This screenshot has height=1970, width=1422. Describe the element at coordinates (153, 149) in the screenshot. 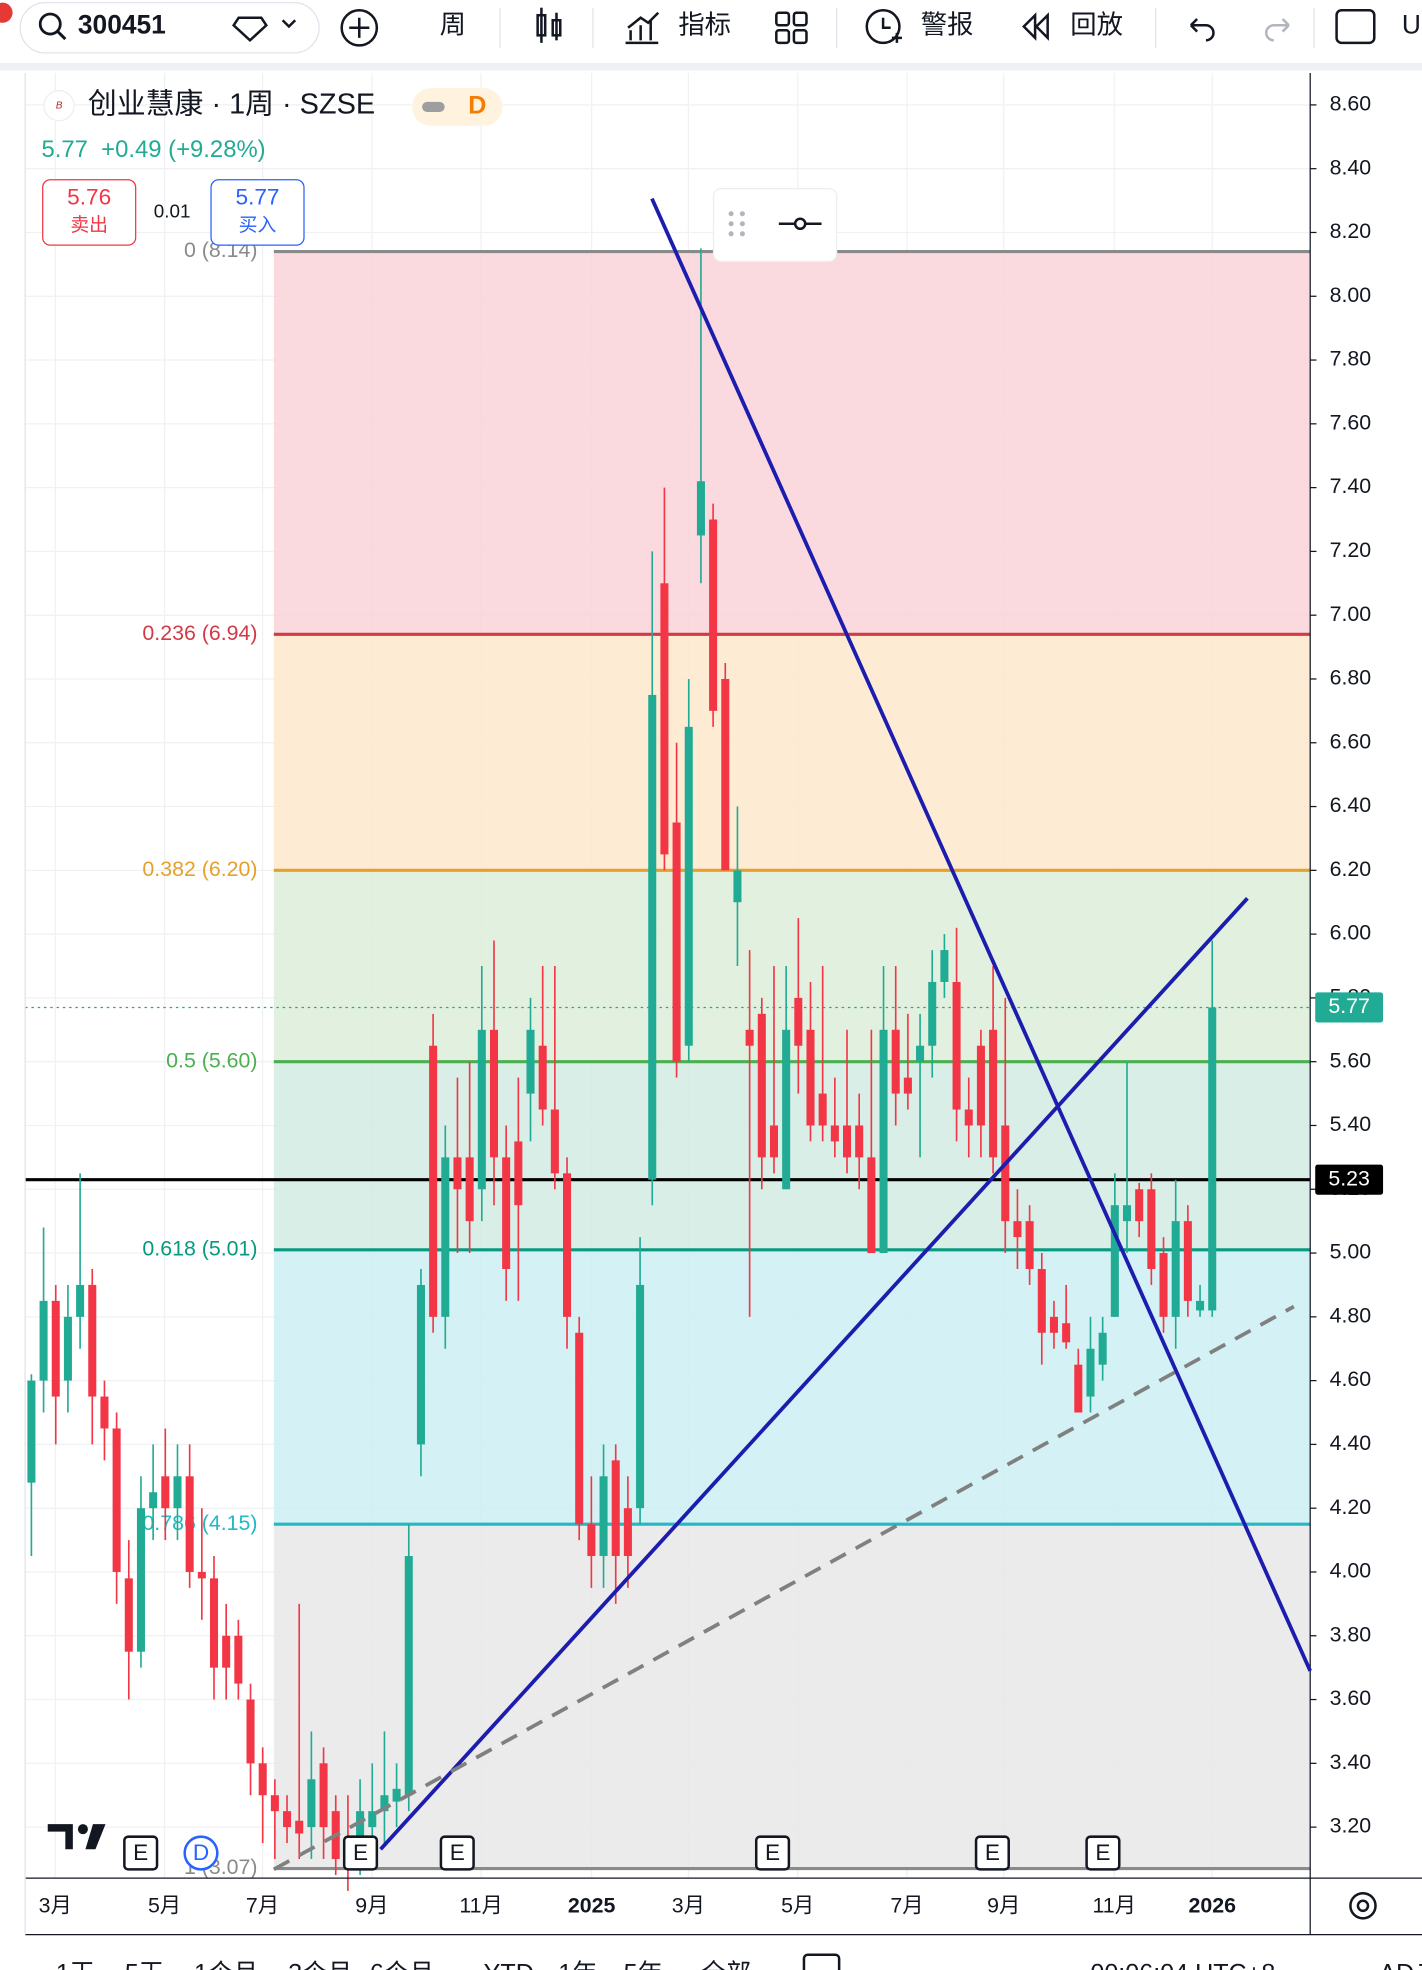

I see `price-change: 5.77 +0.49 (+9.28%)` at that location.